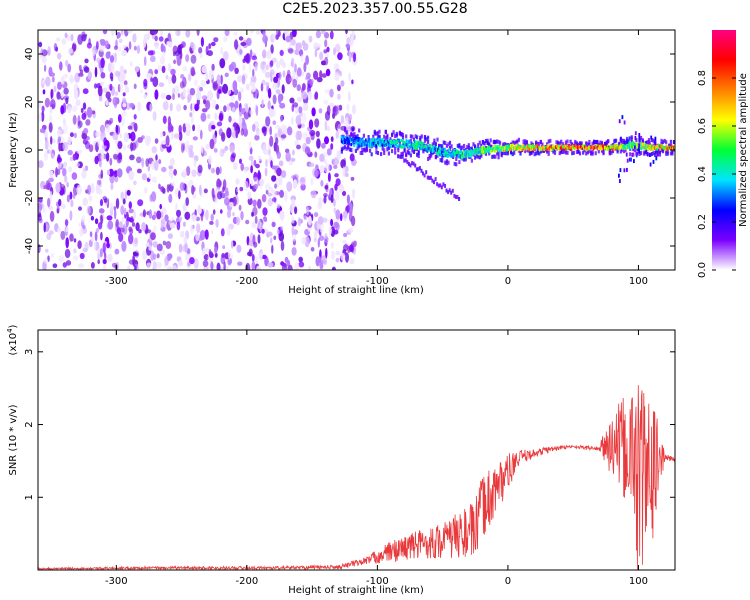  Describe the element at coordinates (743, 150) in the screenshot. I see `colorbar-label: Normalized spectral amplitude` at that location.